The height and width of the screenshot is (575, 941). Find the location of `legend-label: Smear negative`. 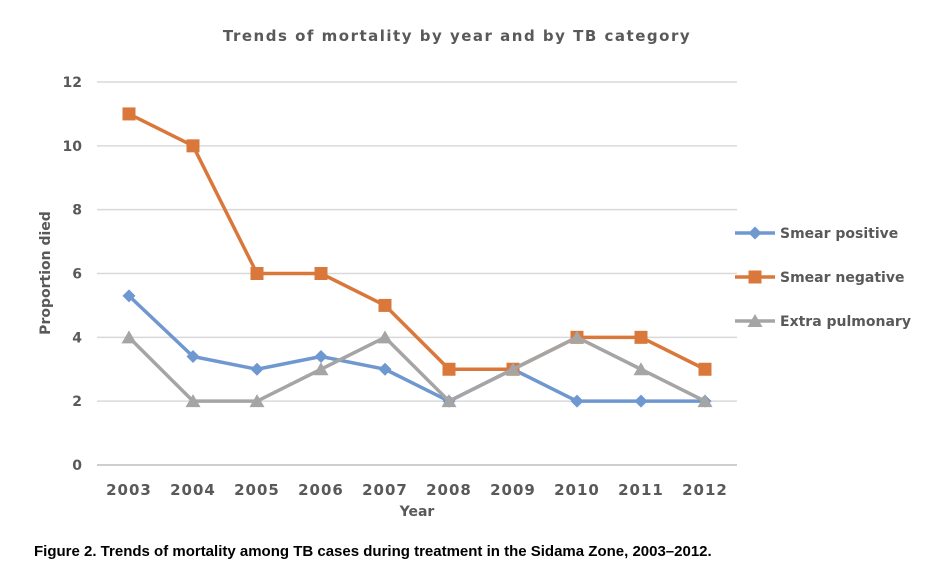

legend-label: Smear negative is located at coordinates (842, 278).